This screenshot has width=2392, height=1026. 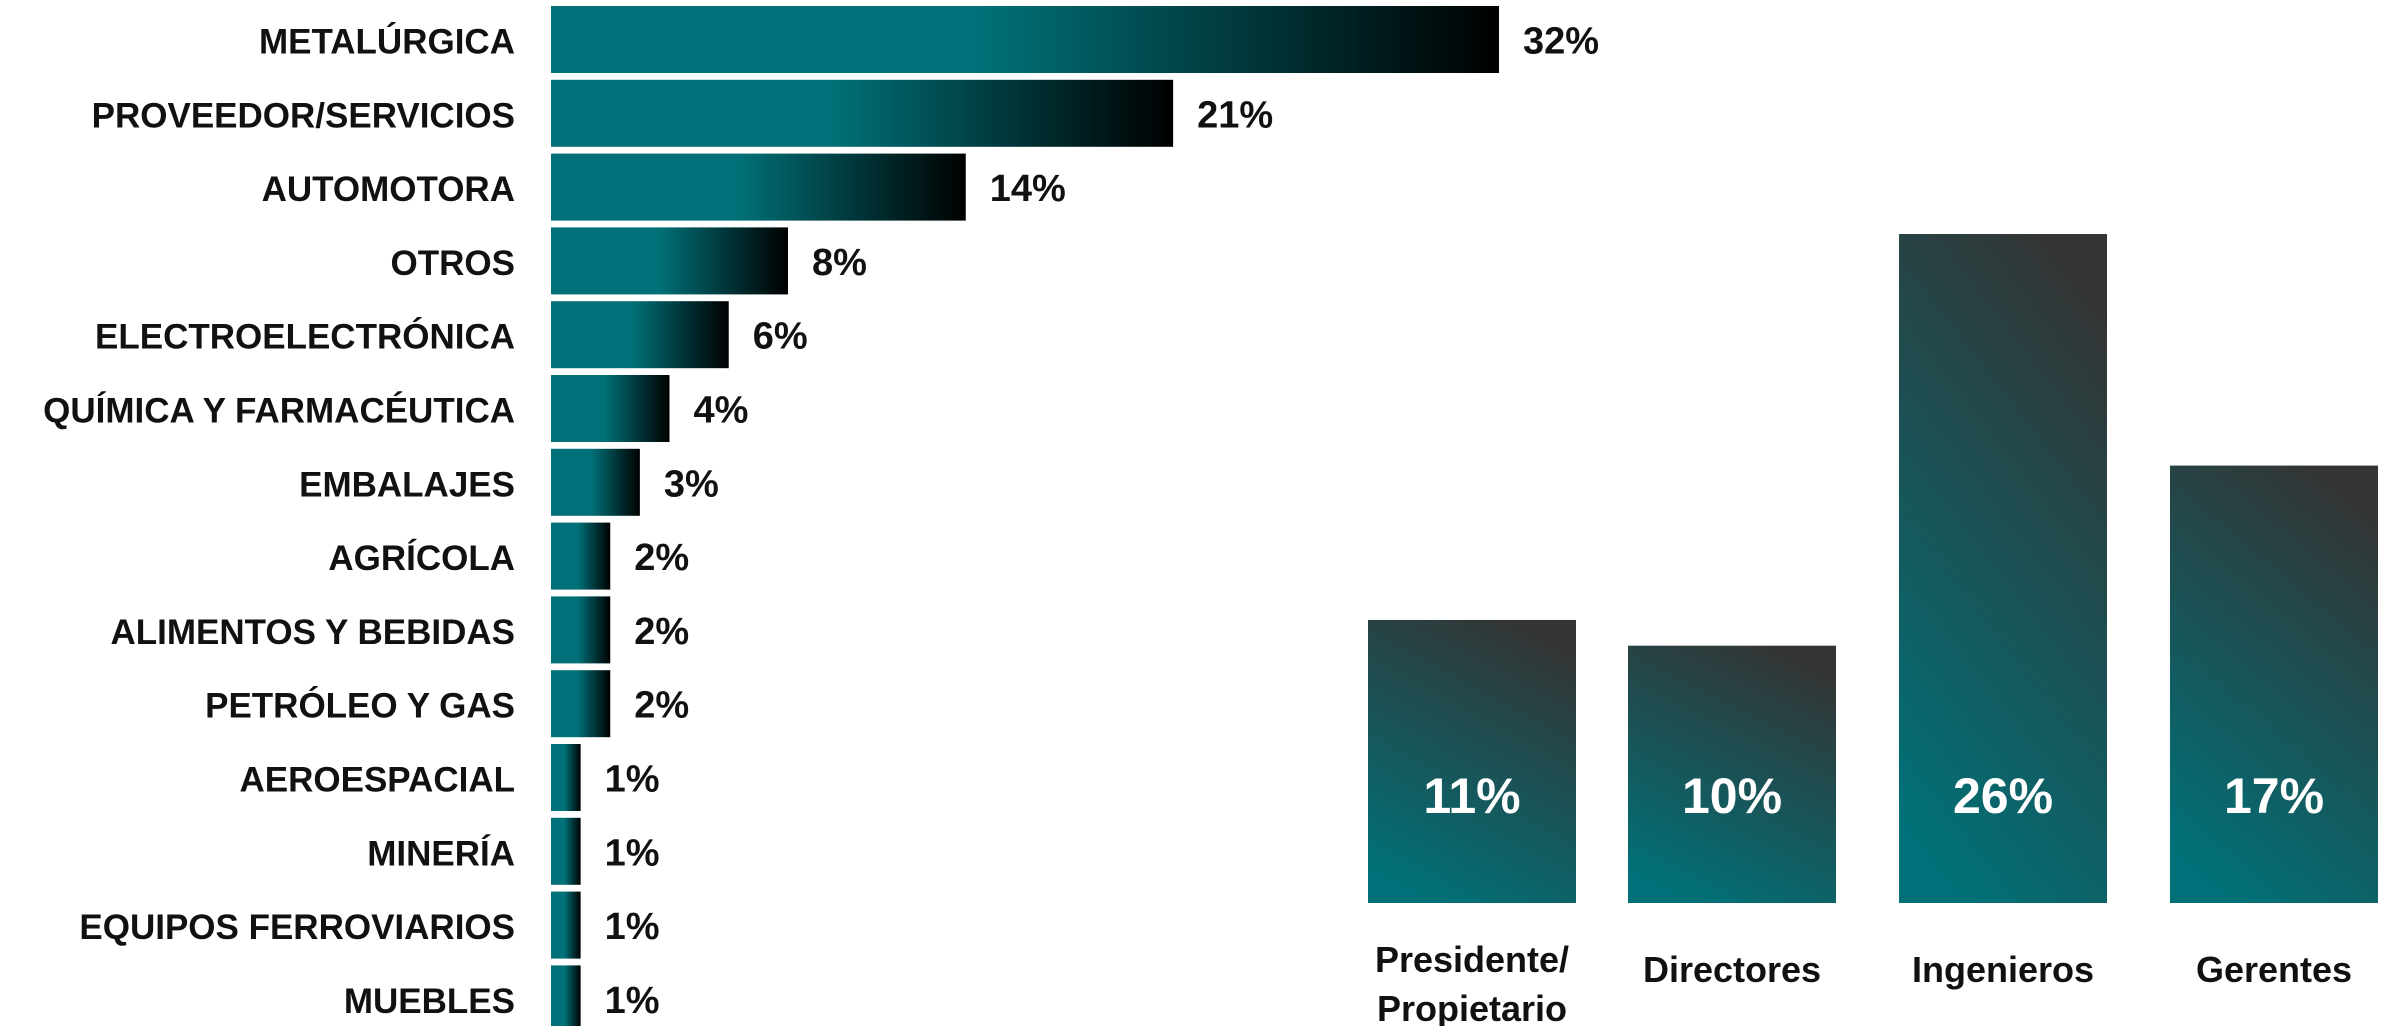 I want to click on industry-label: PETRÓLEO Y GAS, so click(x=360, y=706).